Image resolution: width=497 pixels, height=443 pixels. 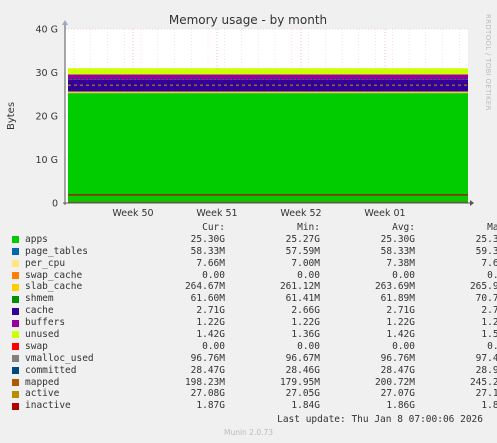 I want to click on legend-value-cur: 198.23M, so click(x=204, y=382).